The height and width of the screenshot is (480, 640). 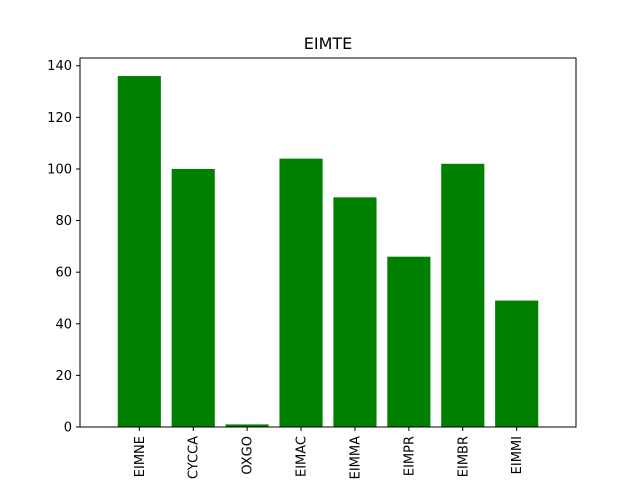 What do you see at coordinates (247, 425) in the screenshot?
I see `bar-oxgo` at bounding box center [247, 425].